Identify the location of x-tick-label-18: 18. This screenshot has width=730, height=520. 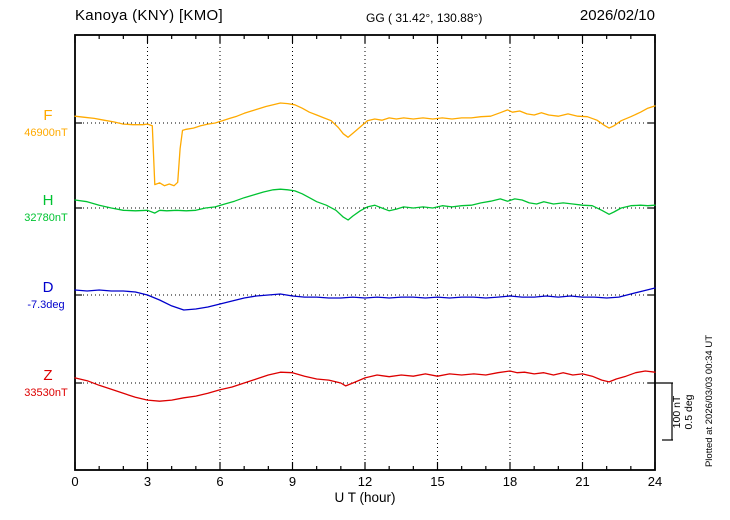
(510, 481).